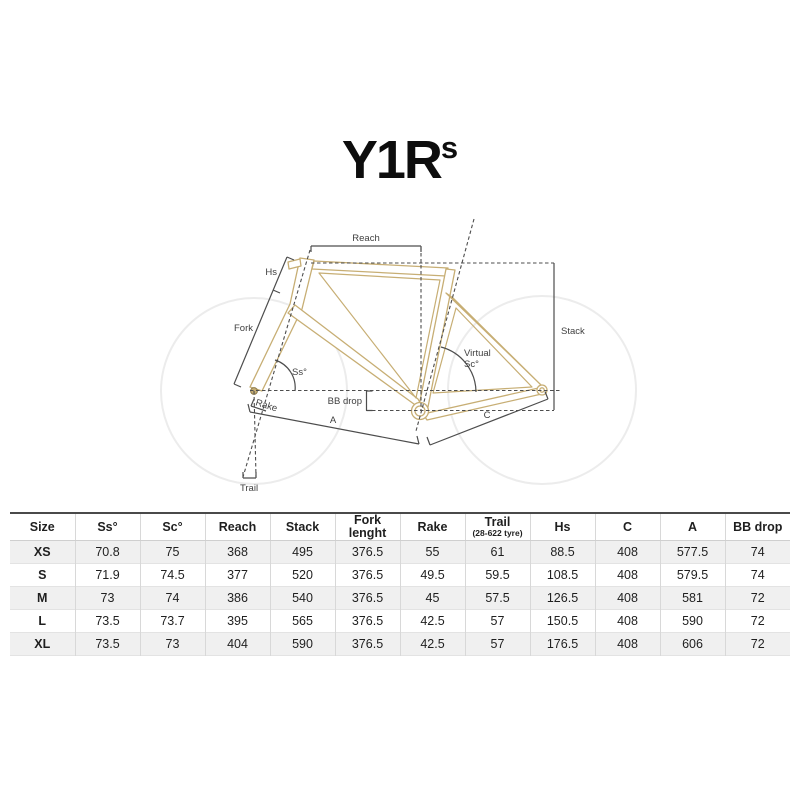 The width and height of the screenshot is (800, 800). What do you see at coordinates (367, 527) in the screenshot?
I see `column-header: Fork lenght` at bounding box center [367, 527].